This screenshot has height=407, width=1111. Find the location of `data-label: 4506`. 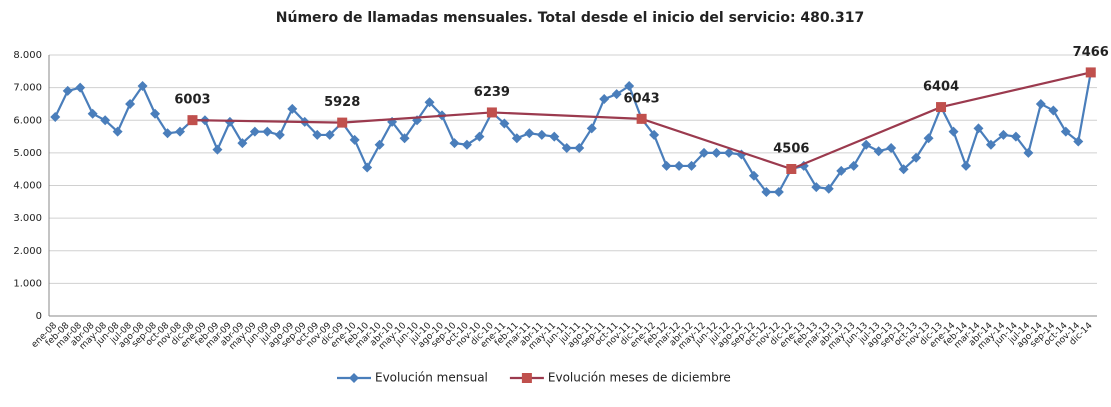

data-label: 4506 is located at coordinates (791, 148).